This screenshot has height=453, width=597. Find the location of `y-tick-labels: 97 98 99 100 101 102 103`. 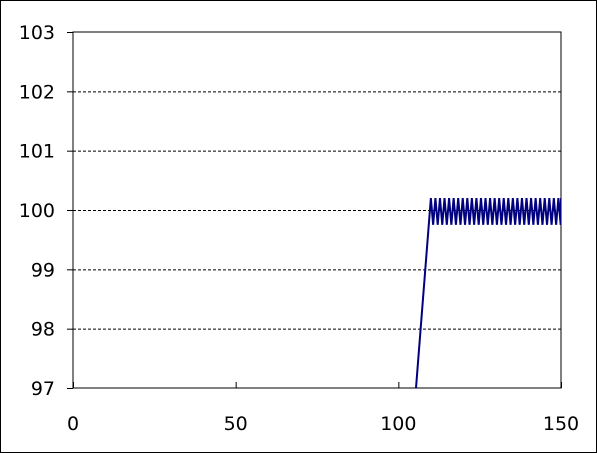

y-tick-labels: 97 98 99 100 101 102 103 is located at coordinates (37, 211).